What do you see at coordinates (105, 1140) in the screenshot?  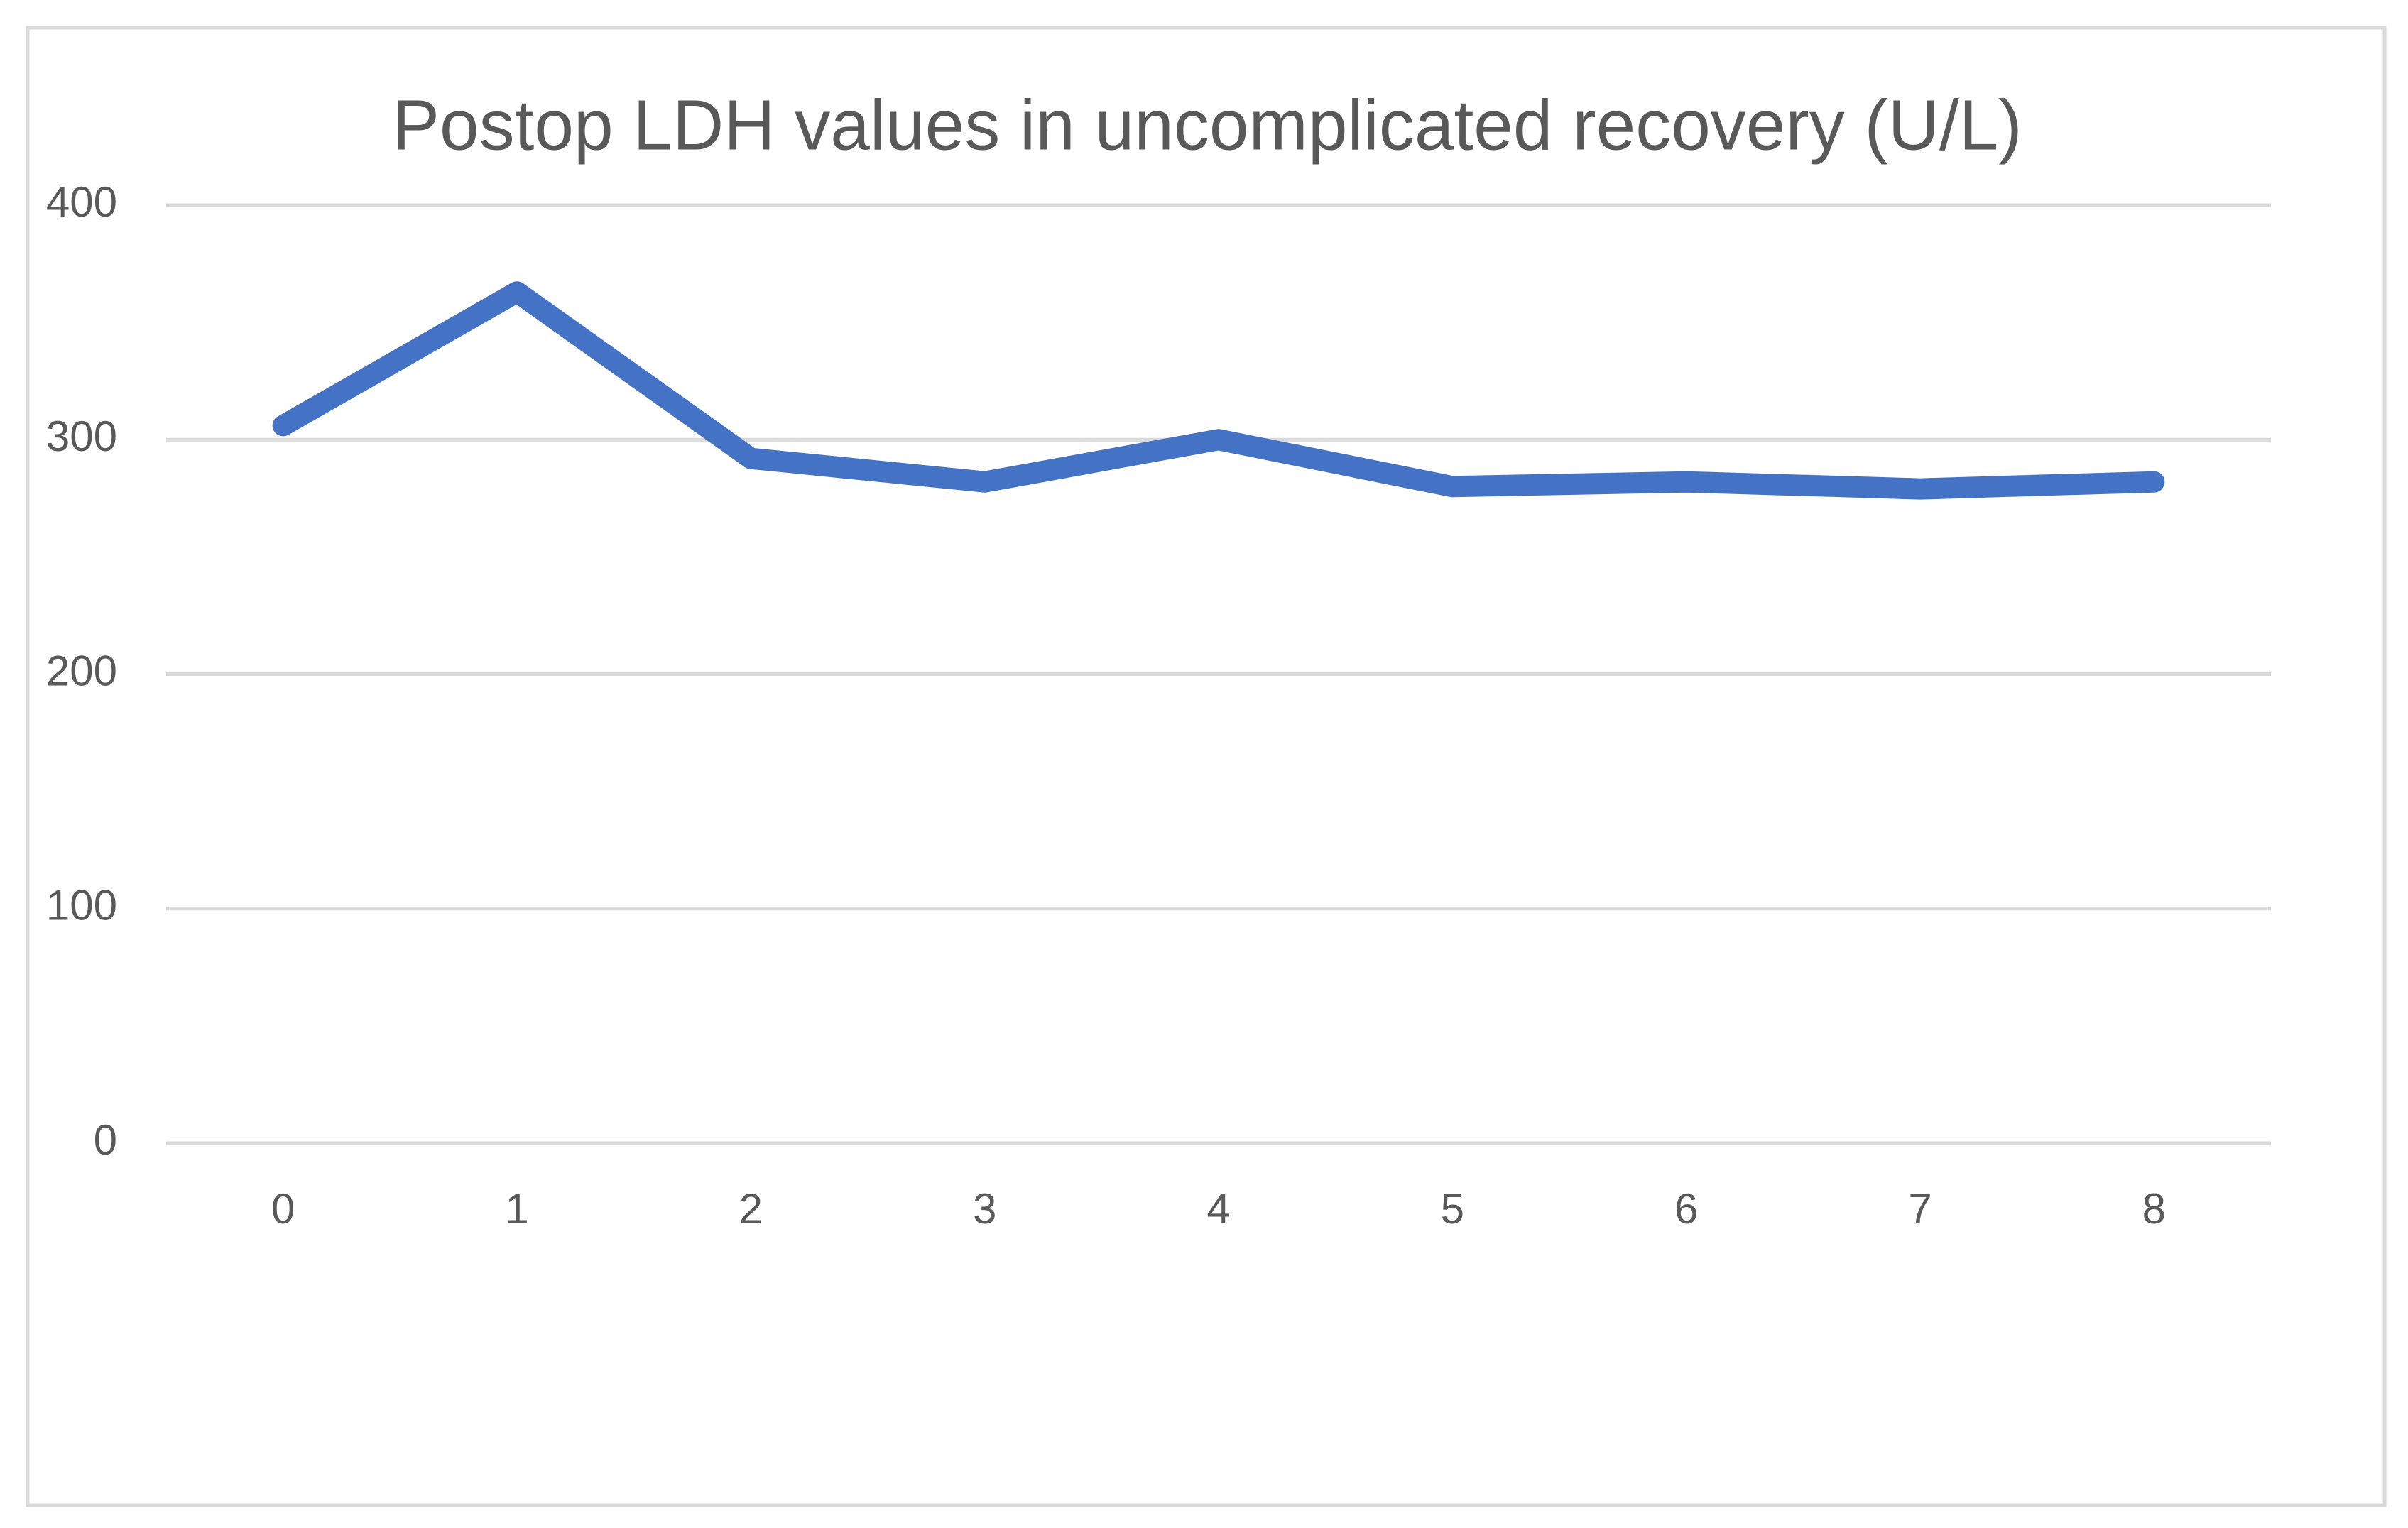 I see `y-tick-label: 0` at bounding box center [105, 1140].